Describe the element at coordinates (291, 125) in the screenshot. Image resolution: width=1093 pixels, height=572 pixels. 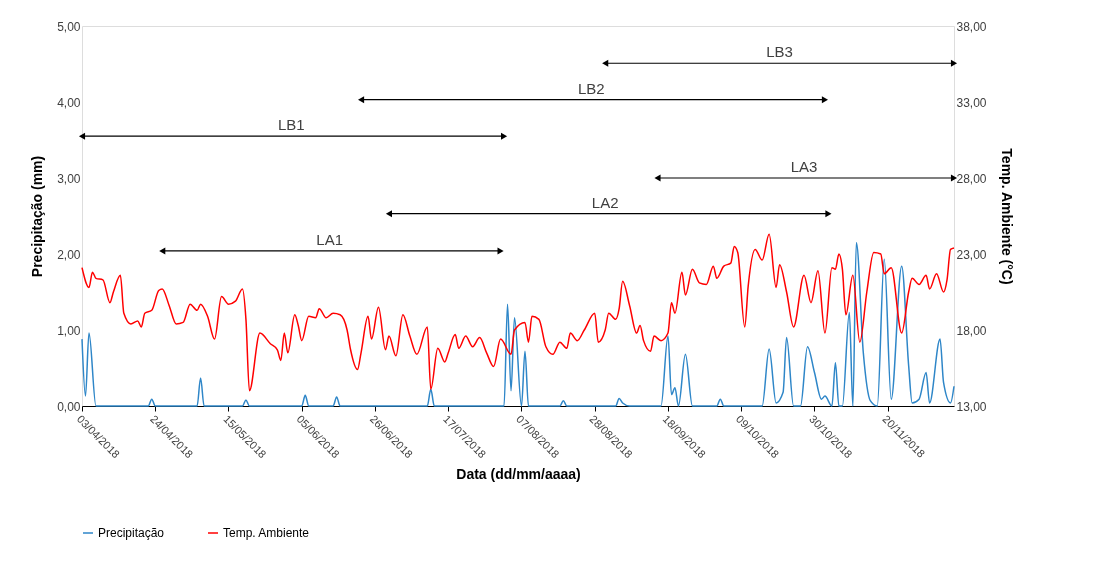
I see `annotation: LB1` at that location.